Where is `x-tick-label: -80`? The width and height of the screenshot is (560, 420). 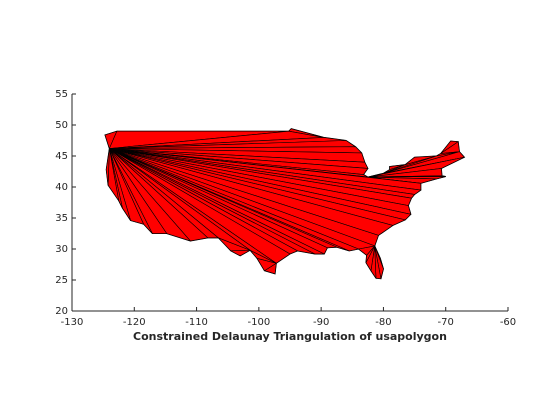 x-tick-label: -80 is located at coordinates (383, 322).